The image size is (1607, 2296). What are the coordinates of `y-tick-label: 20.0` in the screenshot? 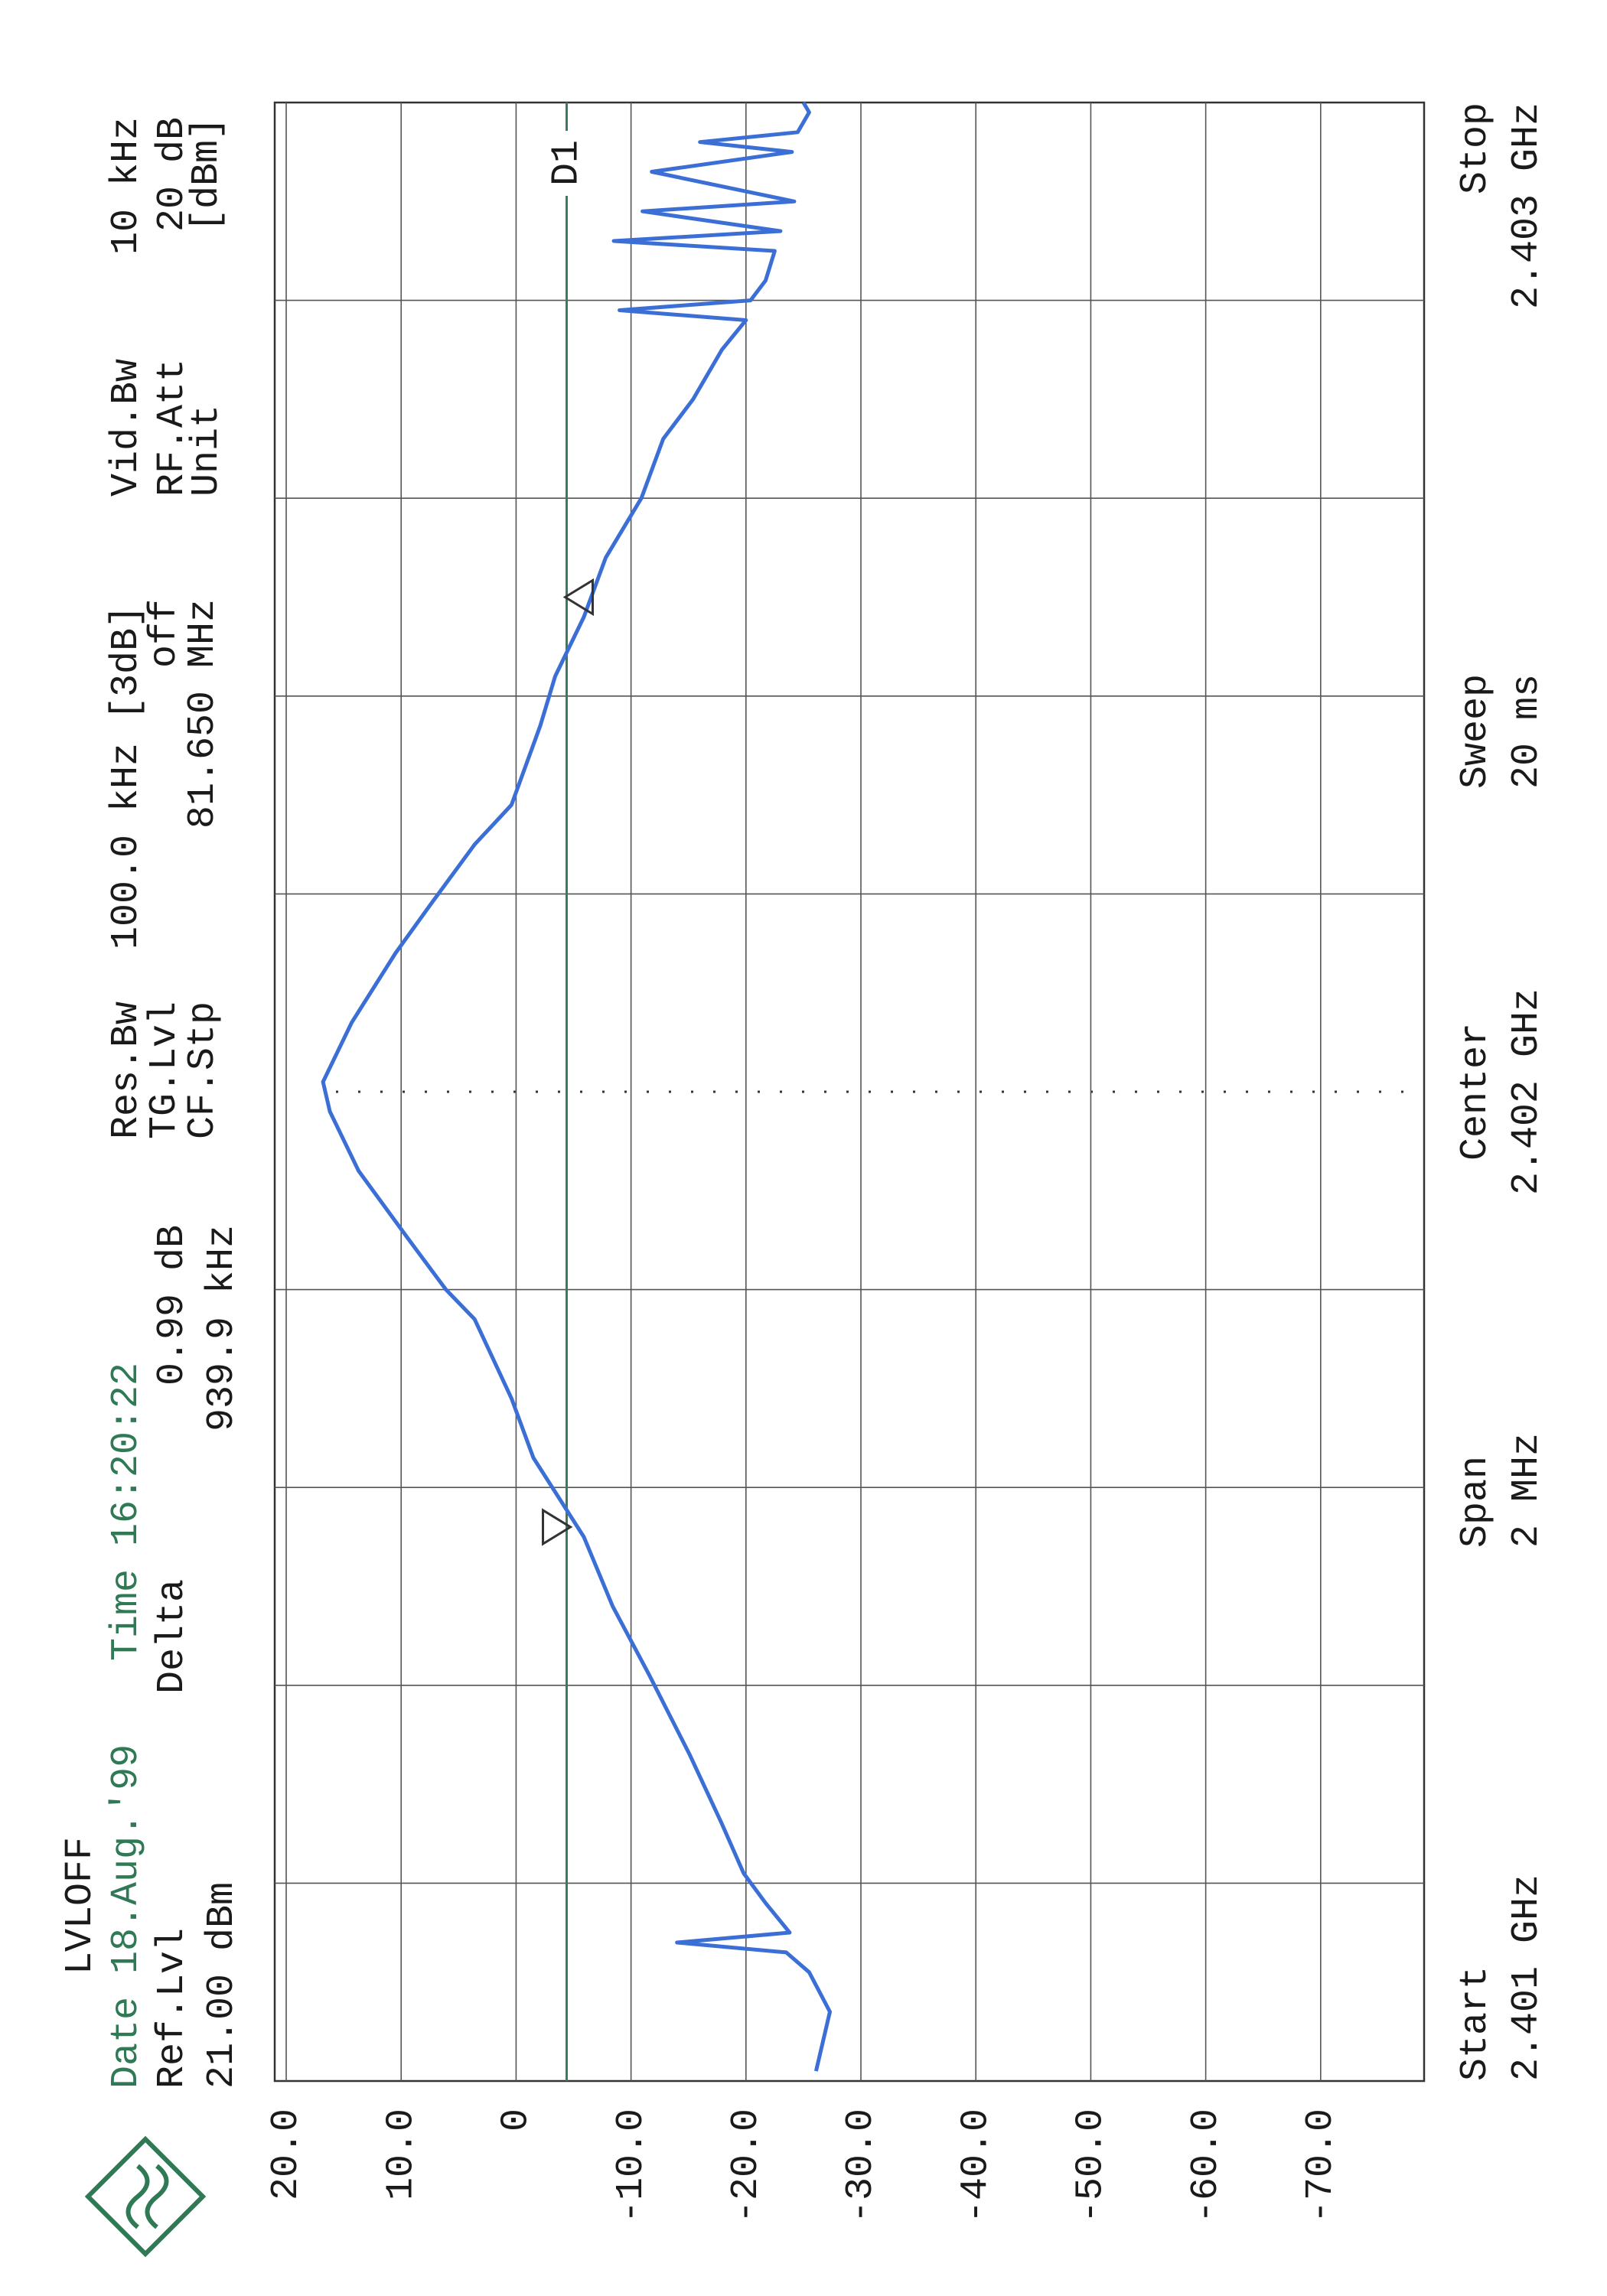 It's located at (287, 2154).